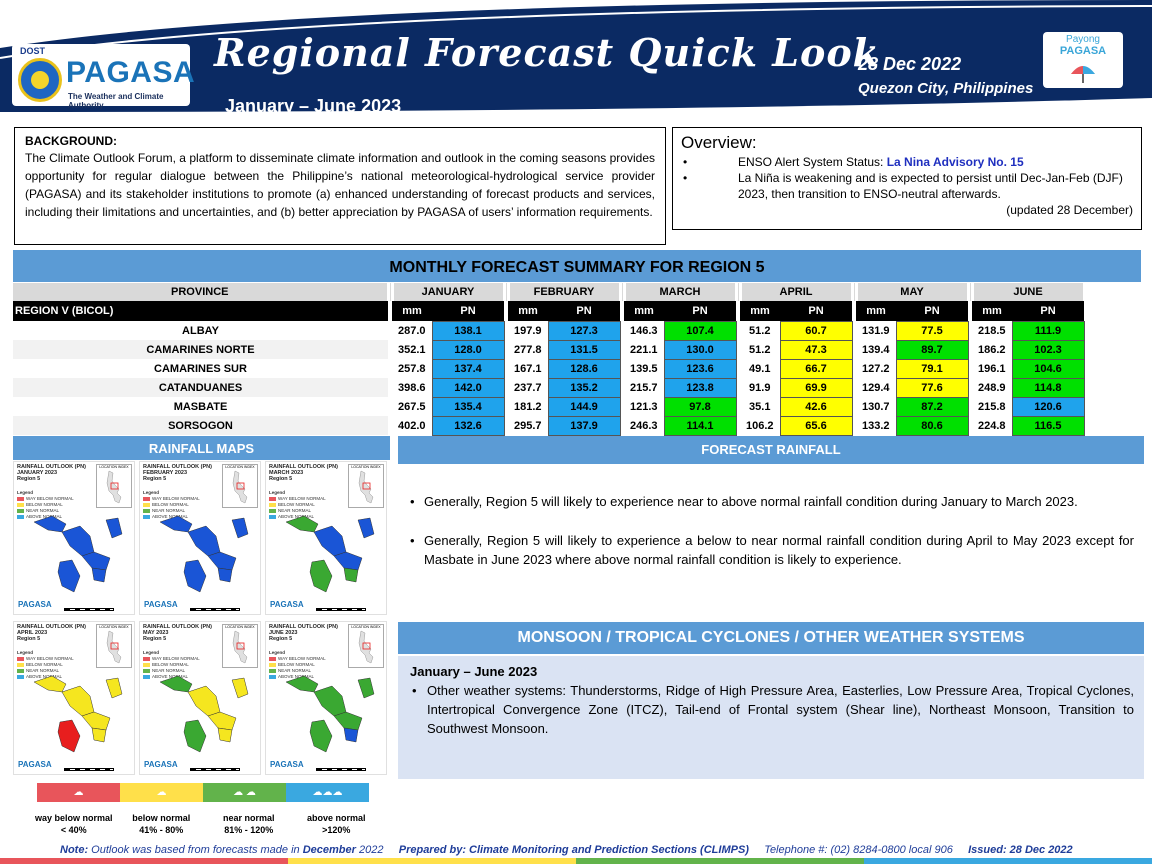 This screenshot has width=1152, height=864. Describe the element at coordinates (955, 162) in the screenshot. I see `enso-advisory-link: La Nina Advisory No. 15` at that location.